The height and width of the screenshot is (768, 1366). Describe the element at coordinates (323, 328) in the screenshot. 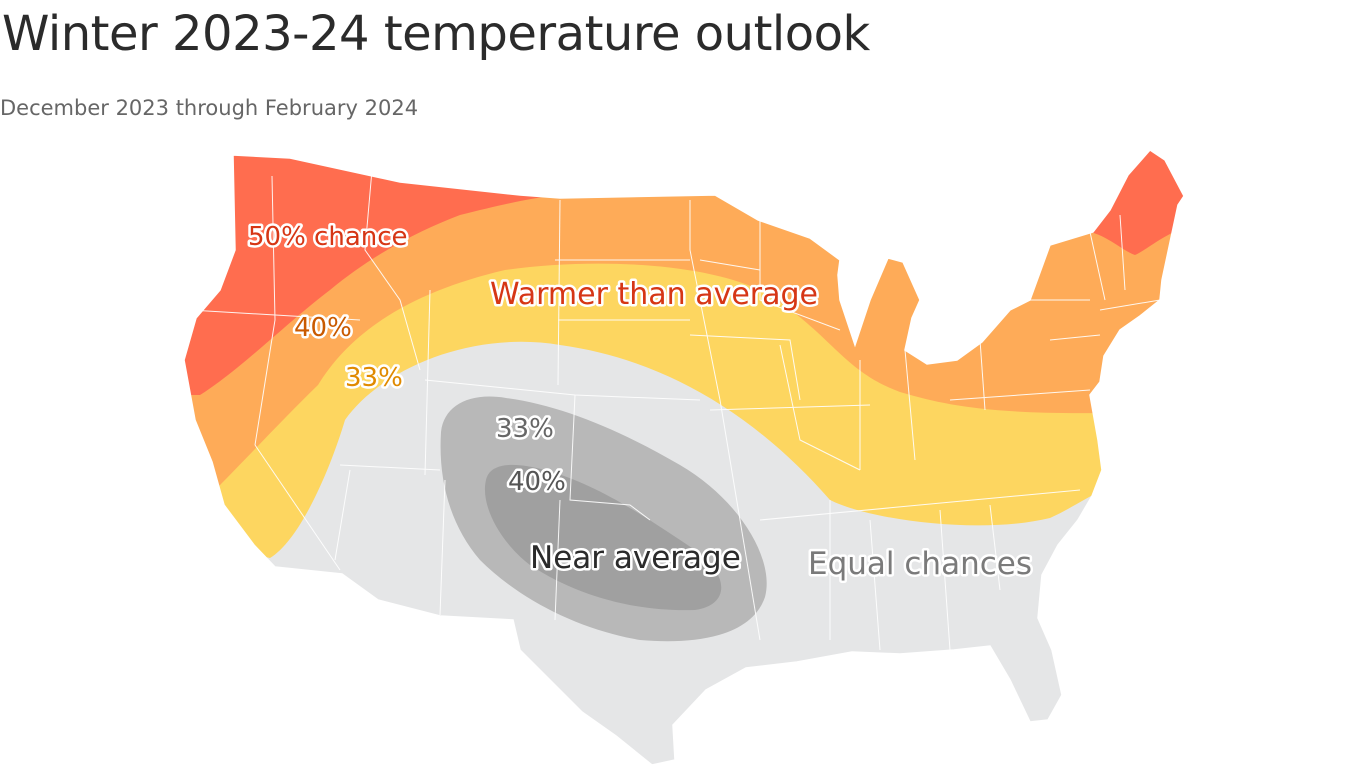

I see `label-warmer-40: 40%` at that location.